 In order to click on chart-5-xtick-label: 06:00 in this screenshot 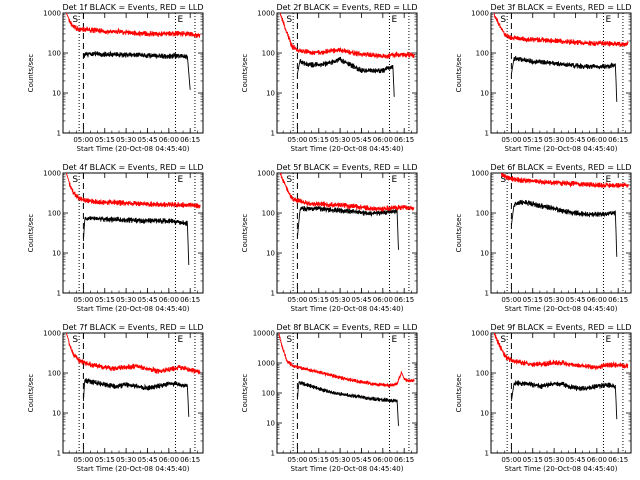, I will do `click(383, 300)`.